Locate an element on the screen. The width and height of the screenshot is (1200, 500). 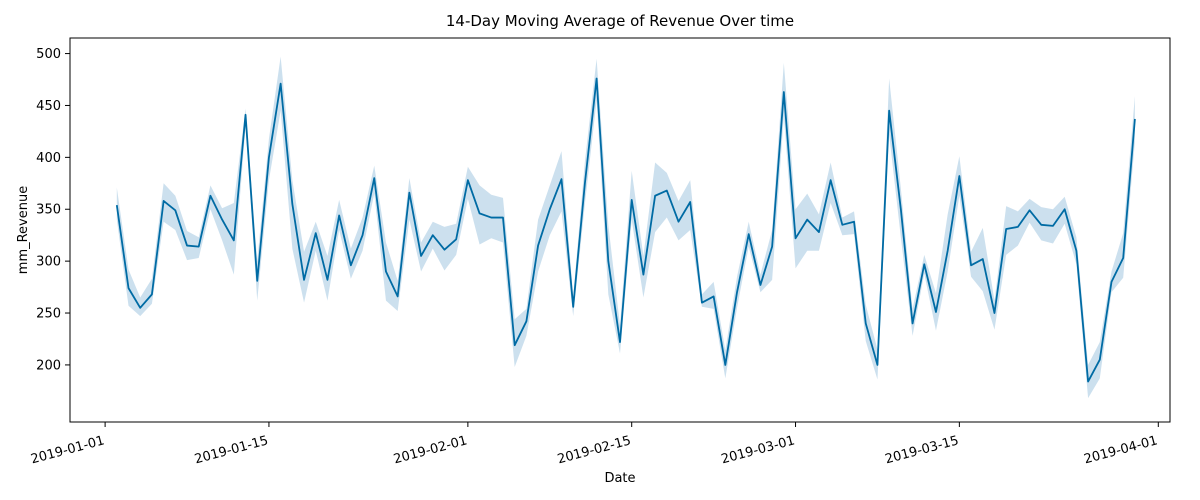
x-tick-label: 2019-01-15 is located at coordinates (231, 450).